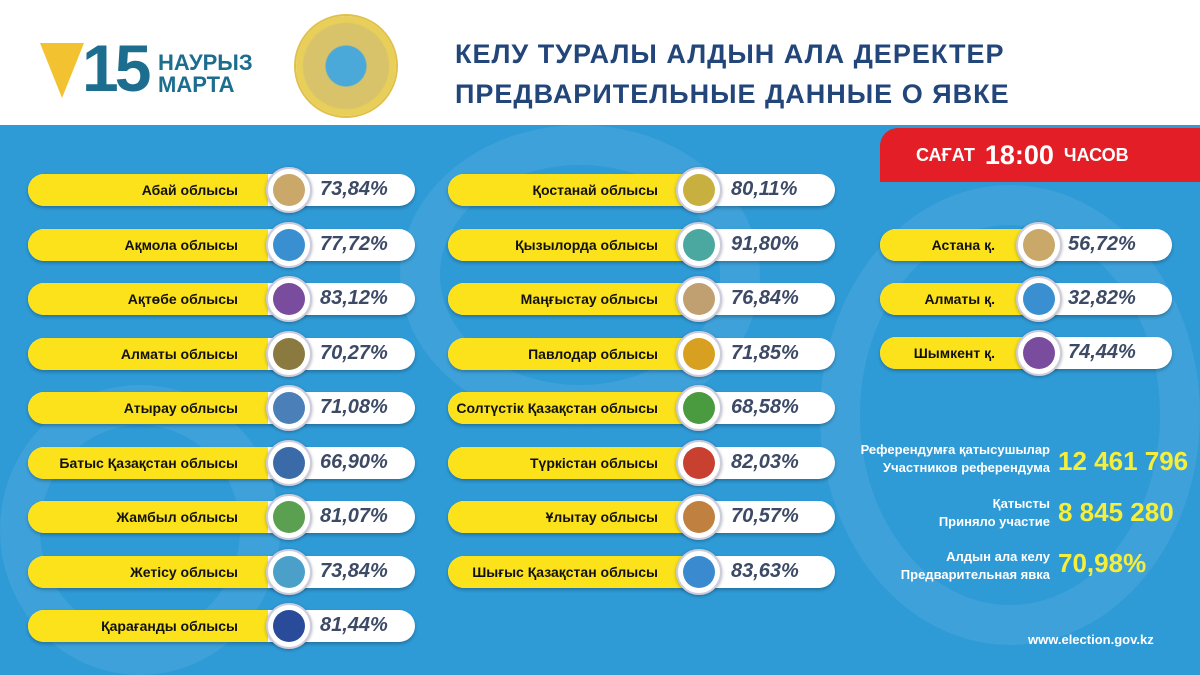 The image size is (1200, 675). I want to click on label-ru: Приняло участие, so click(994, 521).